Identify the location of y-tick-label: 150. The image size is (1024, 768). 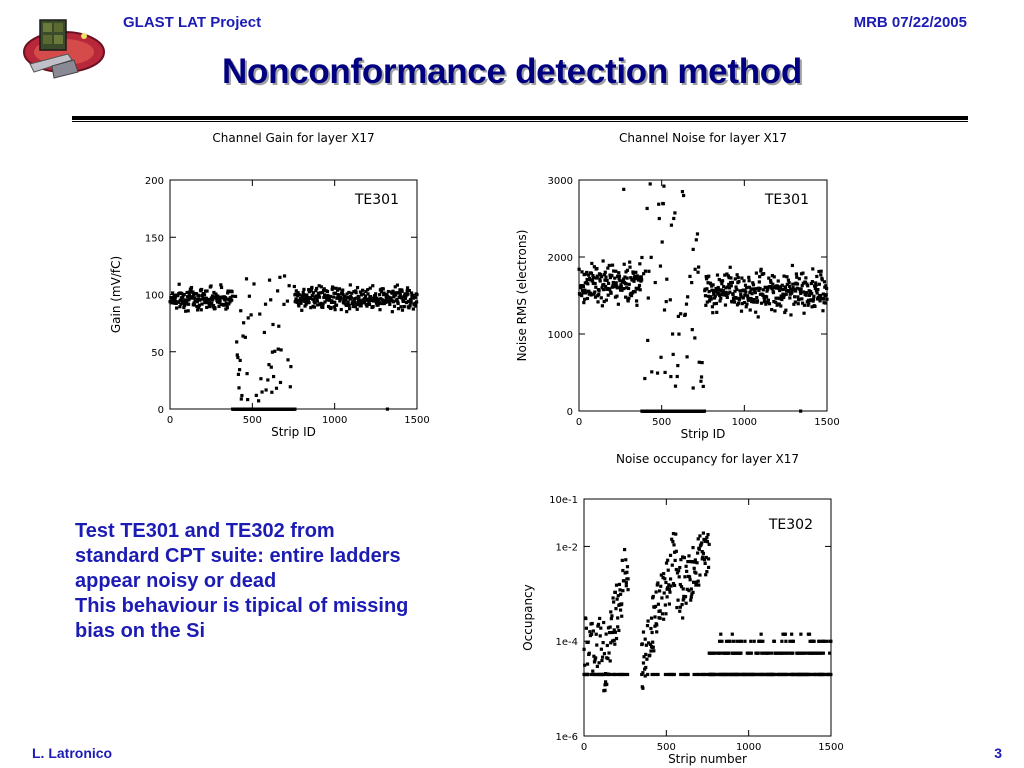
(154, 238).